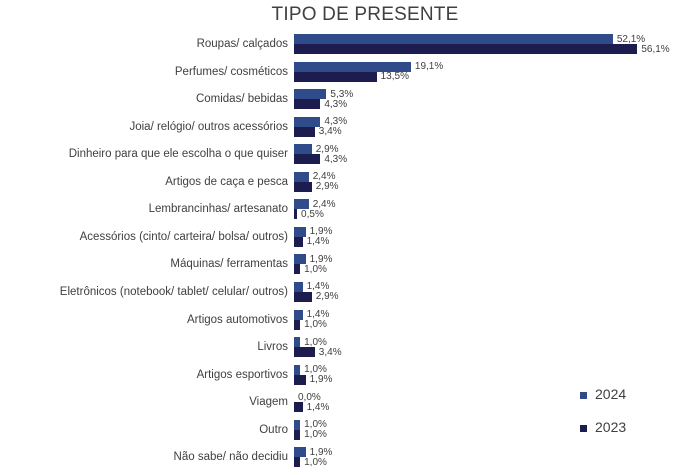 The width and height of the screenshot is (700, 475). I want to click on value-label-2023: 56,1%, so click(655, 49).